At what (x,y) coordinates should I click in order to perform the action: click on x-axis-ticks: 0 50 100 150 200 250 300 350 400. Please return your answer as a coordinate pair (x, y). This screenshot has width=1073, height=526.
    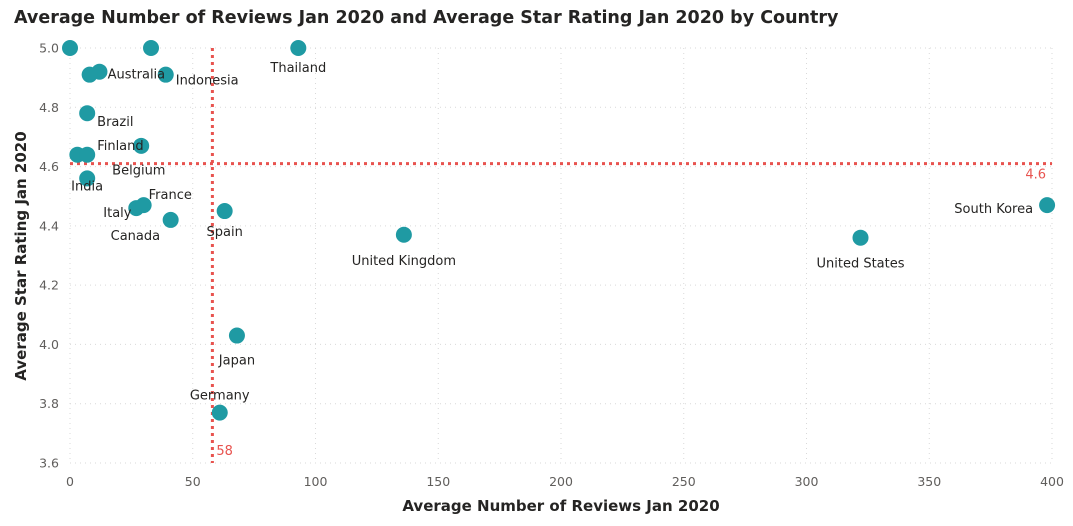
    Looking at the image, I should click on (565, 481).